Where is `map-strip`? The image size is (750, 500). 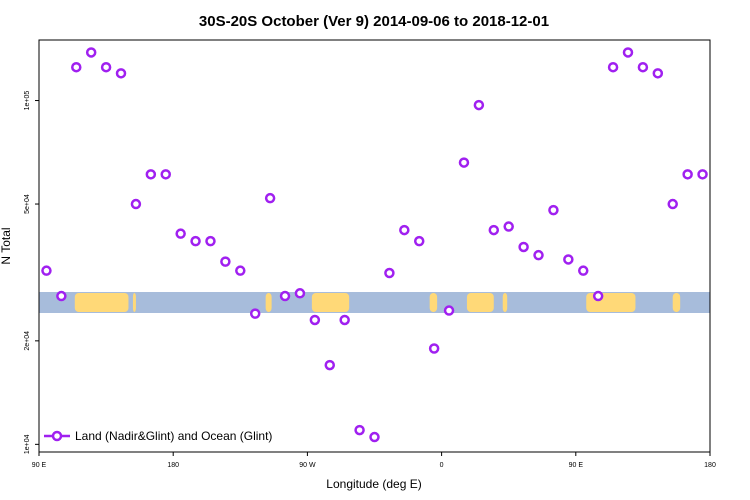
map-strip is located at coordinates (374, 302).